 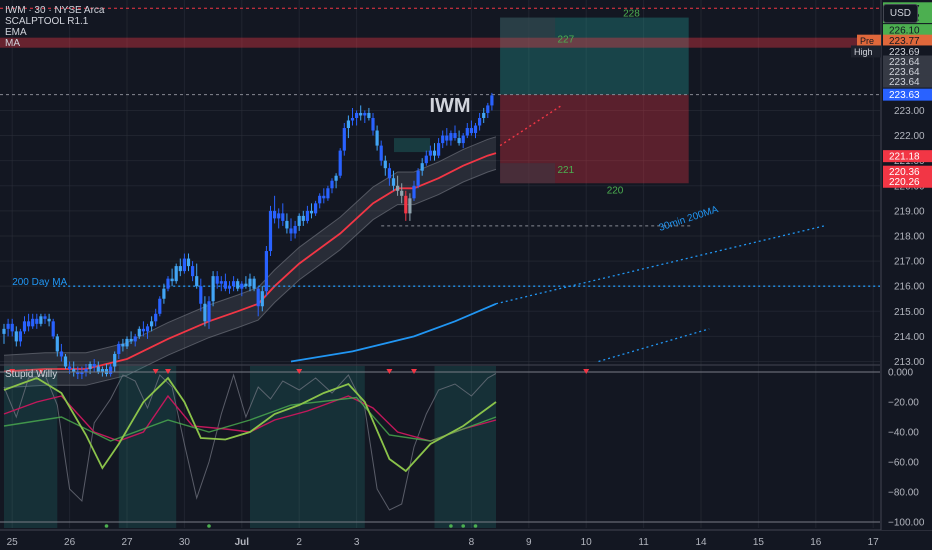 I want to click on time-tick-label: 30, so click(x=185, y=542).